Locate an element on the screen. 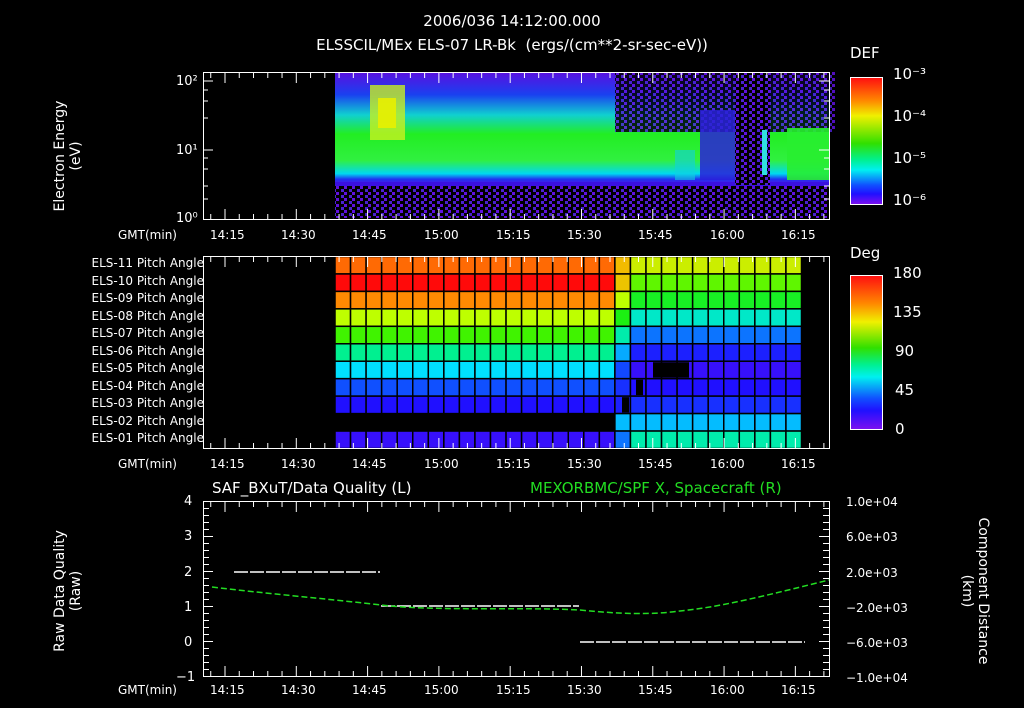 The height and width of the screenshot is (708, 1024). def-label-1e-5: 10⁻⁵ is located at coordinates (910, 158).